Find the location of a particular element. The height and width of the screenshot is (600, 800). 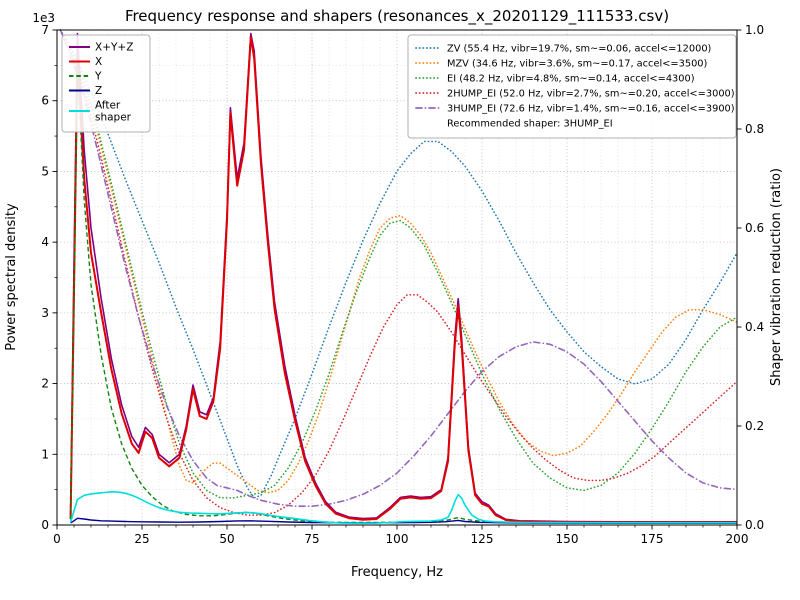

y-left-tick-label: 2 is located at coordinates (45, 384).